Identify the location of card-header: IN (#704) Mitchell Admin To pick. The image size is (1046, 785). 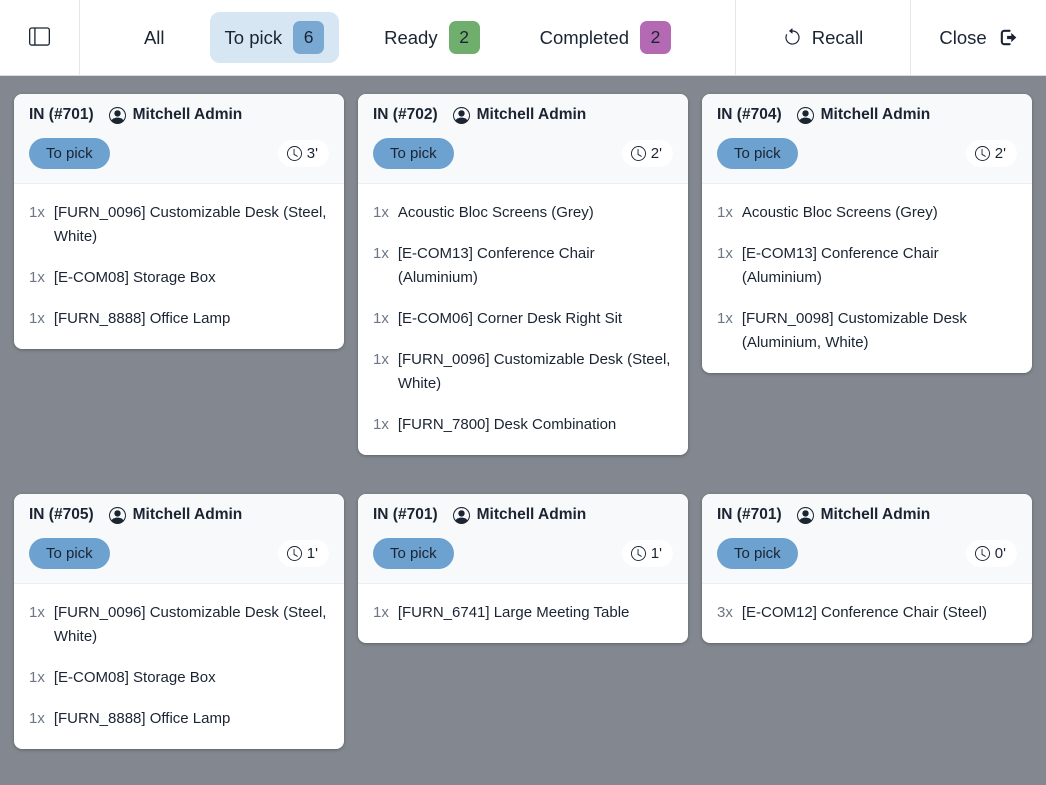
(867, 139).